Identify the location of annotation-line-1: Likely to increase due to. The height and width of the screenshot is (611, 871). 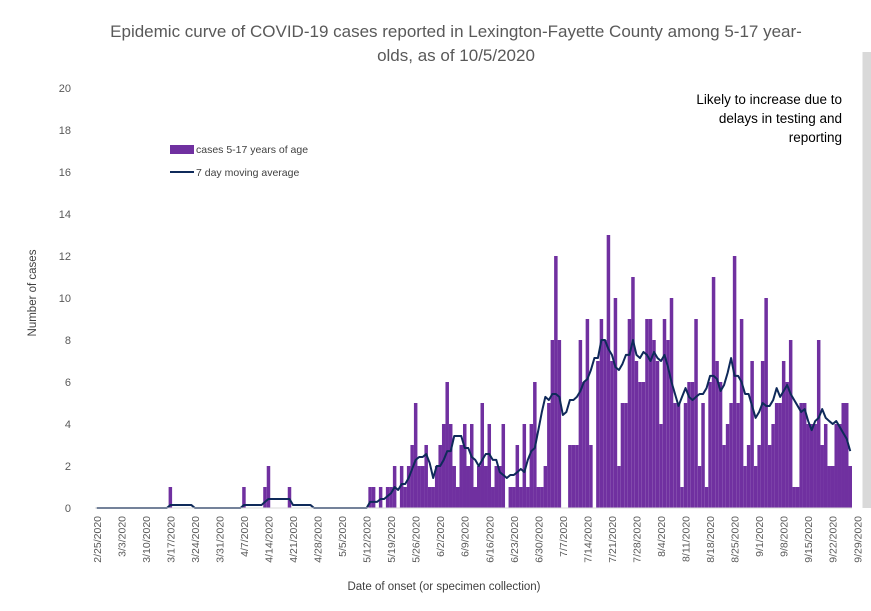
(769, 99).